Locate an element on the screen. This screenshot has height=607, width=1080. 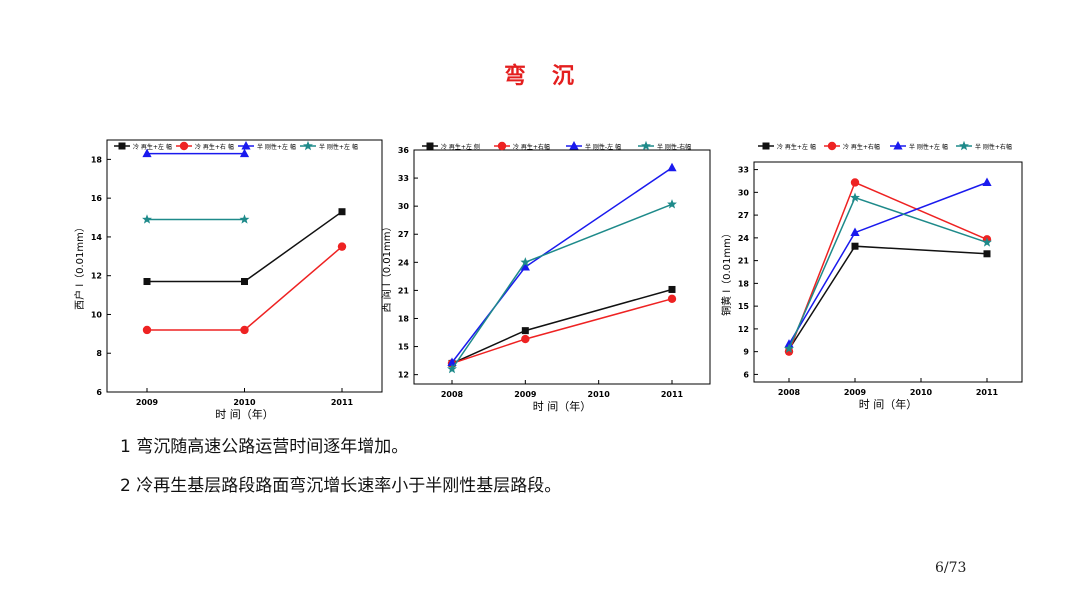
y-tick-label: 8 is located at coordinates (99, 353).